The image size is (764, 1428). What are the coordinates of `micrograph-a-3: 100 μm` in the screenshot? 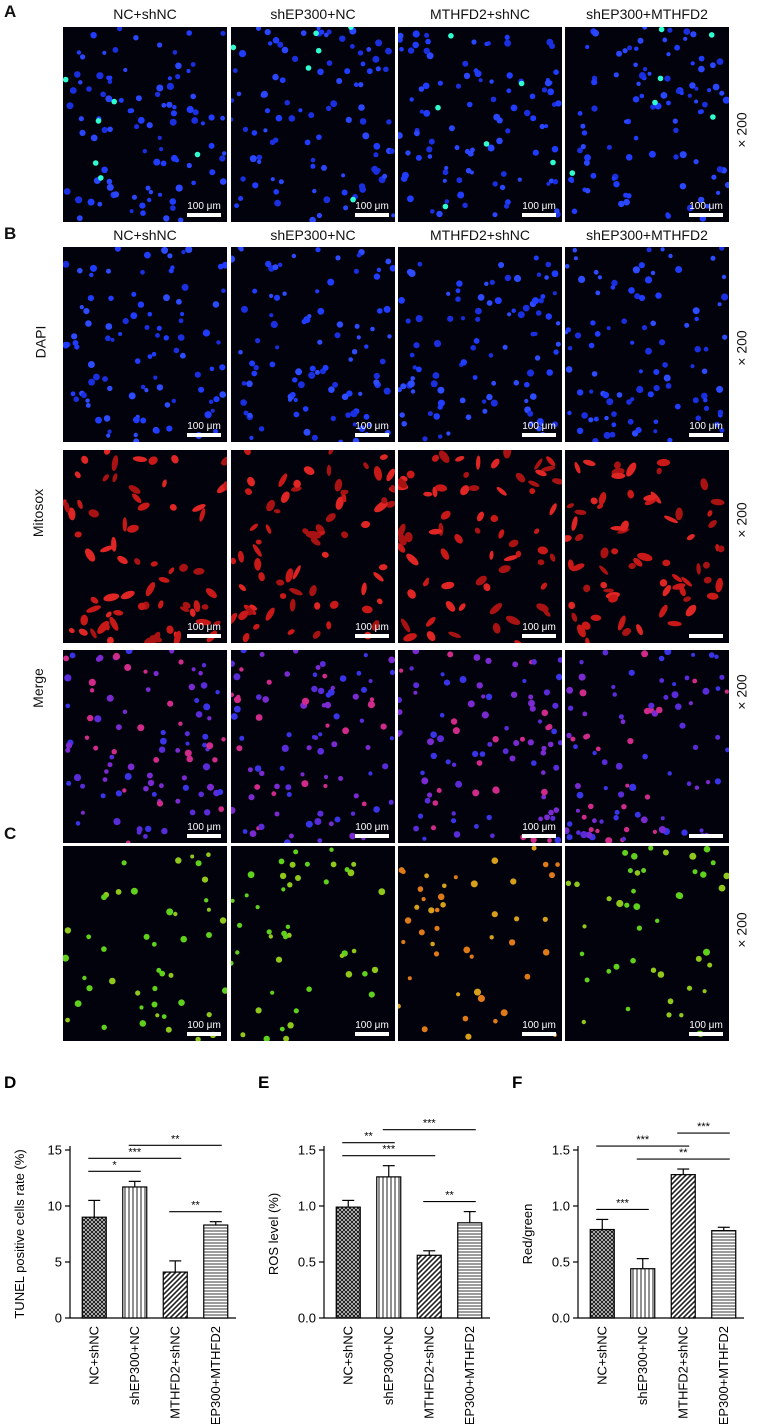 It's located at (480, 124).